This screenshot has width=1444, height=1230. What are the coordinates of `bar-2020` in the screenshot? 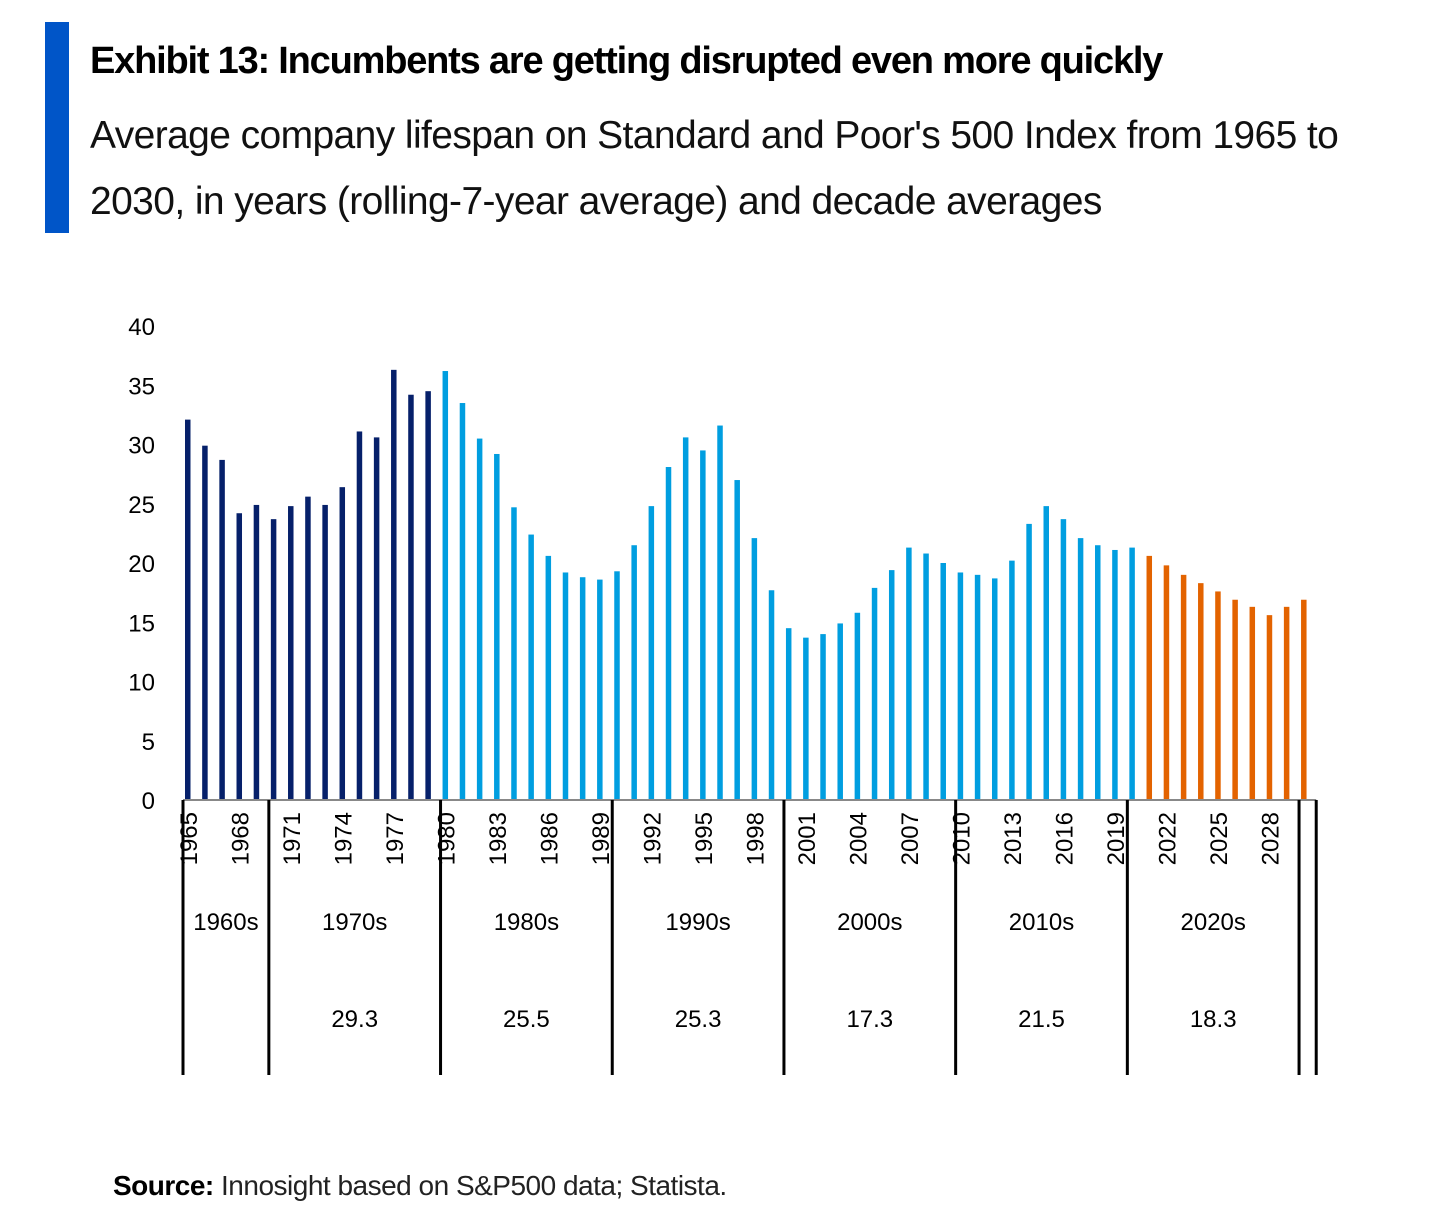 It's located at (1132, 673).